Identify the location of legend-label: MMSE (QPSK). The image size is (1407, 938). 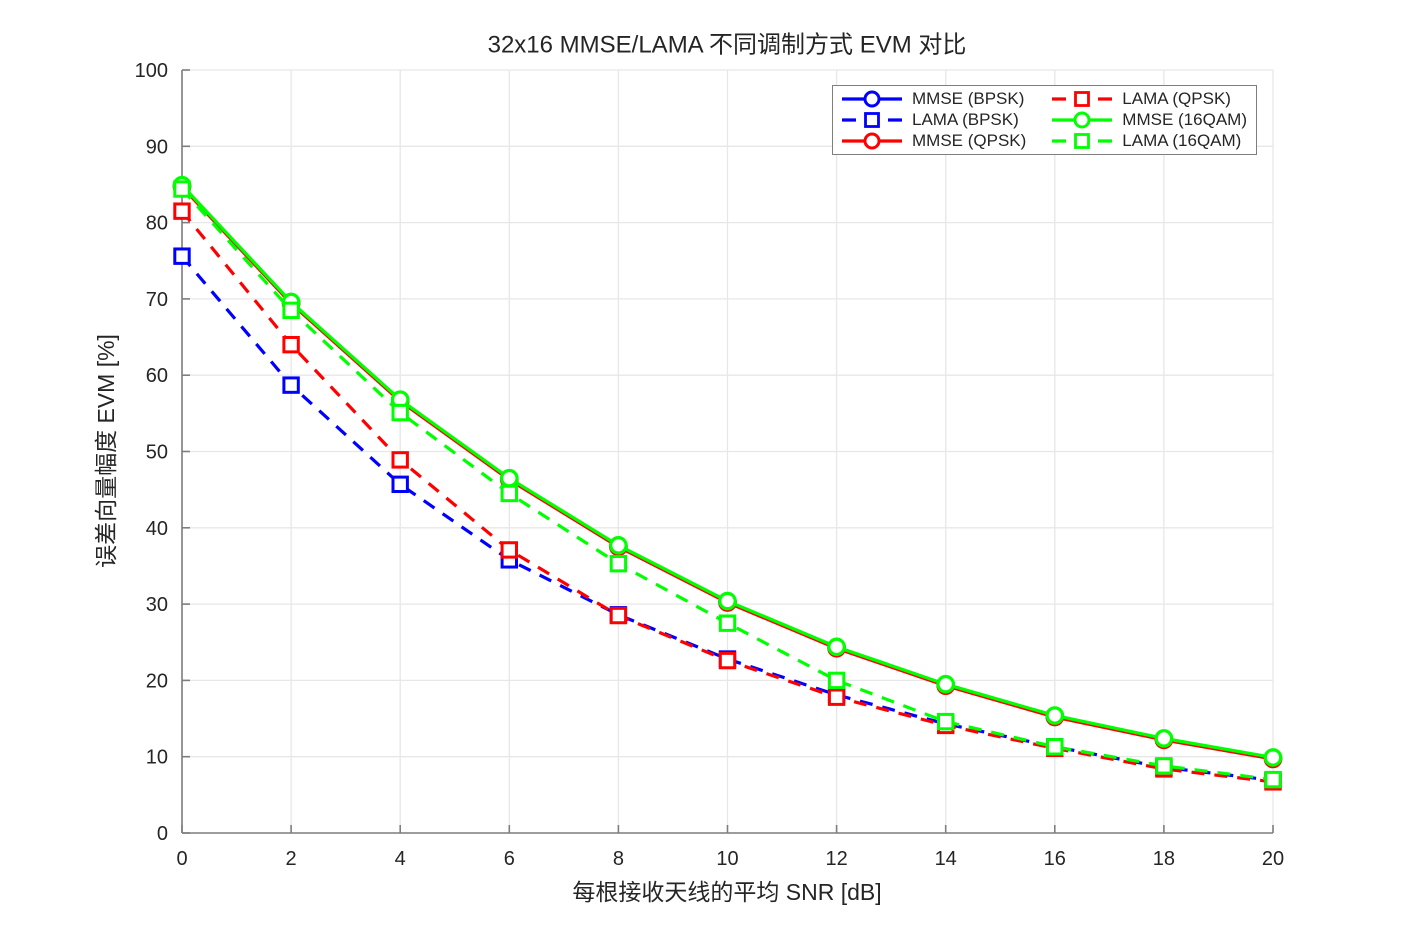
(969, 141).